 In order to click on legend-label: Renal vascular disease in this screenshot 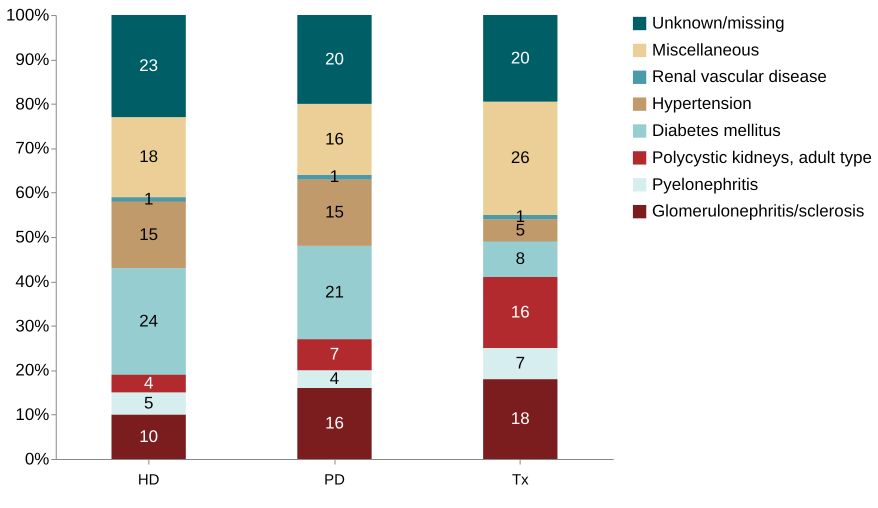, I will do `click(739, 76)`.